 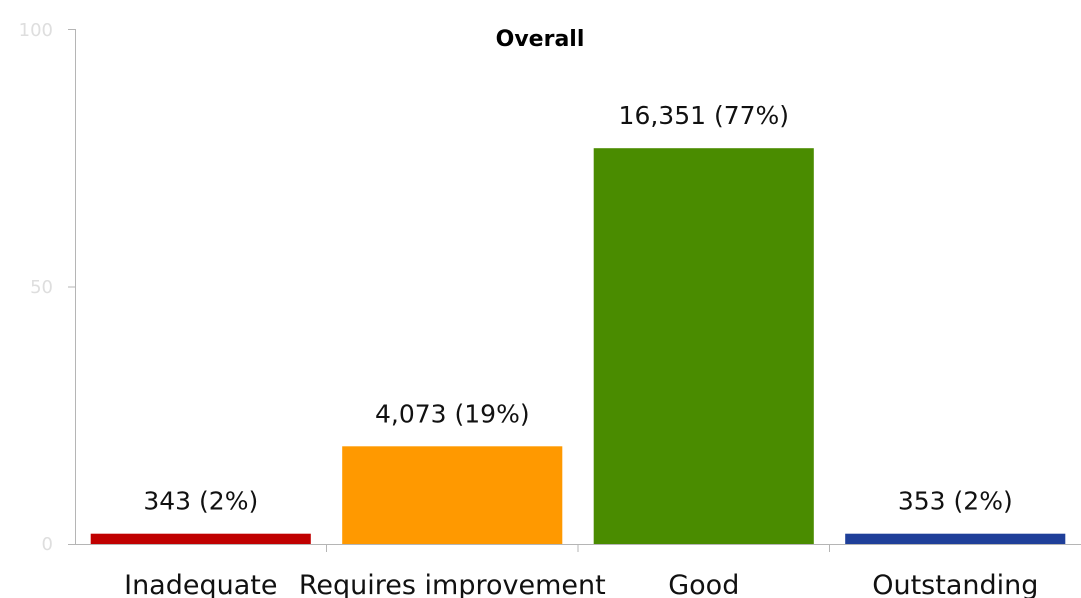 What do you see at coordinates (955, 584) in the screenshot?
I see `x-tick-label-outstanding: Outstanding` at bounding box center [955, 584].